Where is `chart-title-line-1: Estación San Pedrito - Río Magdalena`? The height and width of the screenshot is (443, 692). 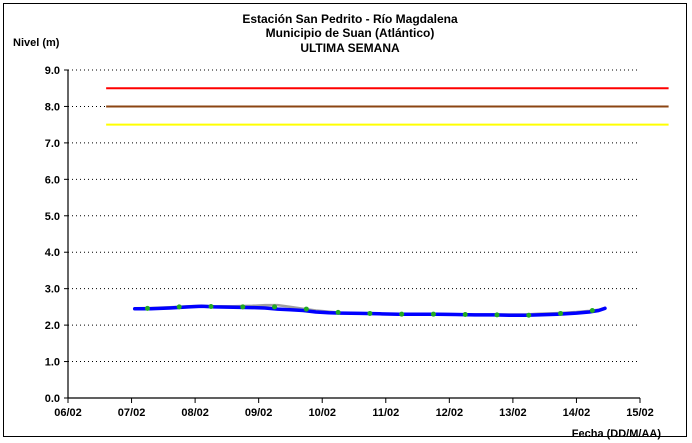
chart-title-line-1: Estación San Pedrito - Río Magdalena is located at coordinates (350, 19).